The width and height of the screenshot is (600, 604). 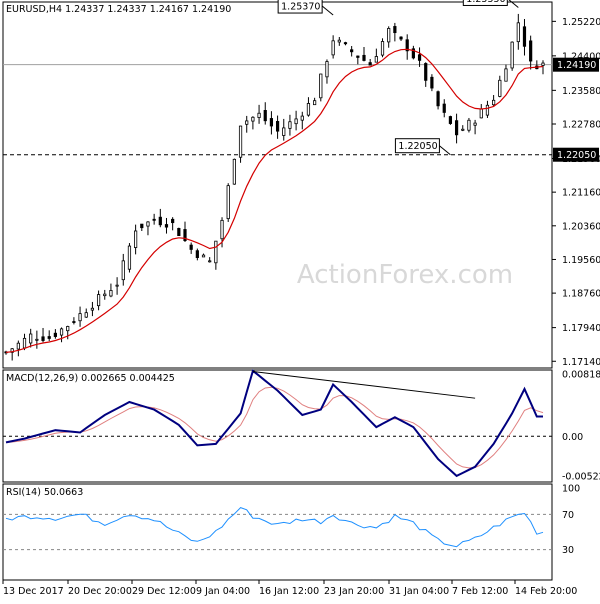 I want to click on x-tick-label: 9 Jan 04:00, so click(x=223, y=591).